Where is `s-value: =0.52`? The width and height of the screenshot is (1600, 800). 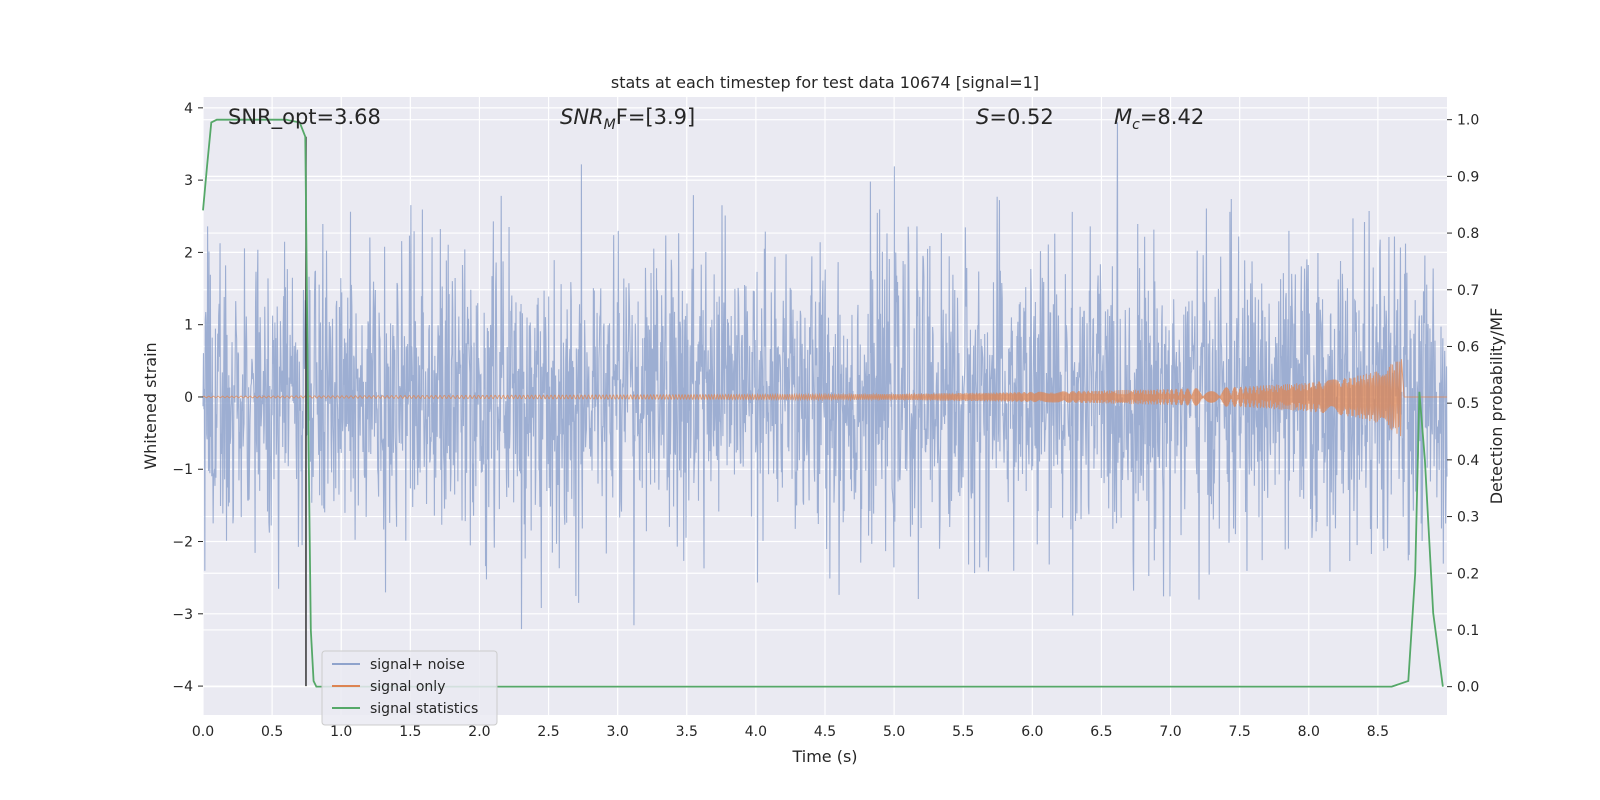
s-value: =0.52 is located at coordinates (1021, 117).